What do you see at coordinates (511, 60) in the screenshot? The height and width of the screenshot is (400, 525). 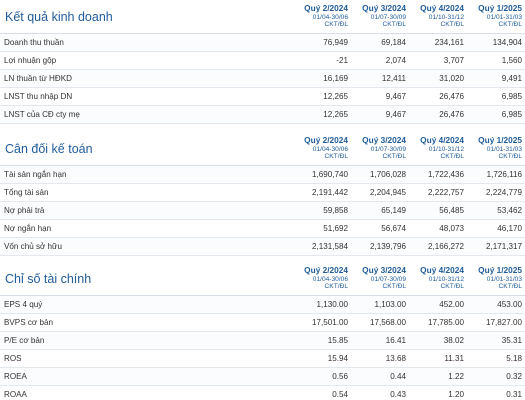 I see `cell-value: 1,560` at bounding box center [511, 60].